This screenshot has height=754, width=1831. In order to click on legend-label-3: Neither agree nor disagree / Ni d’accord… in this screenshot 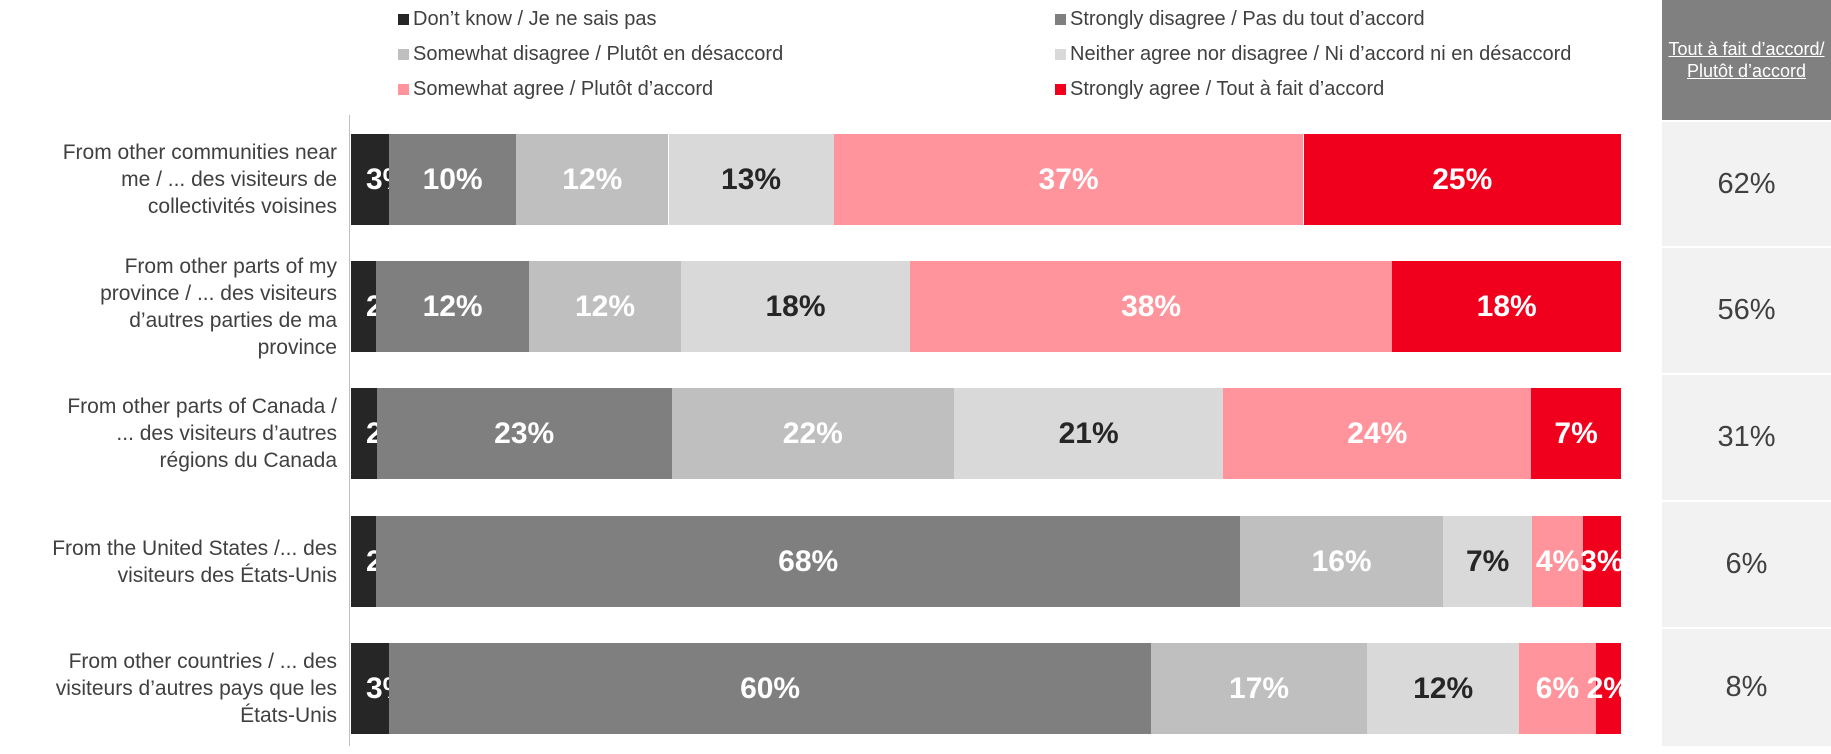, I will do `click(1321, 54)`.